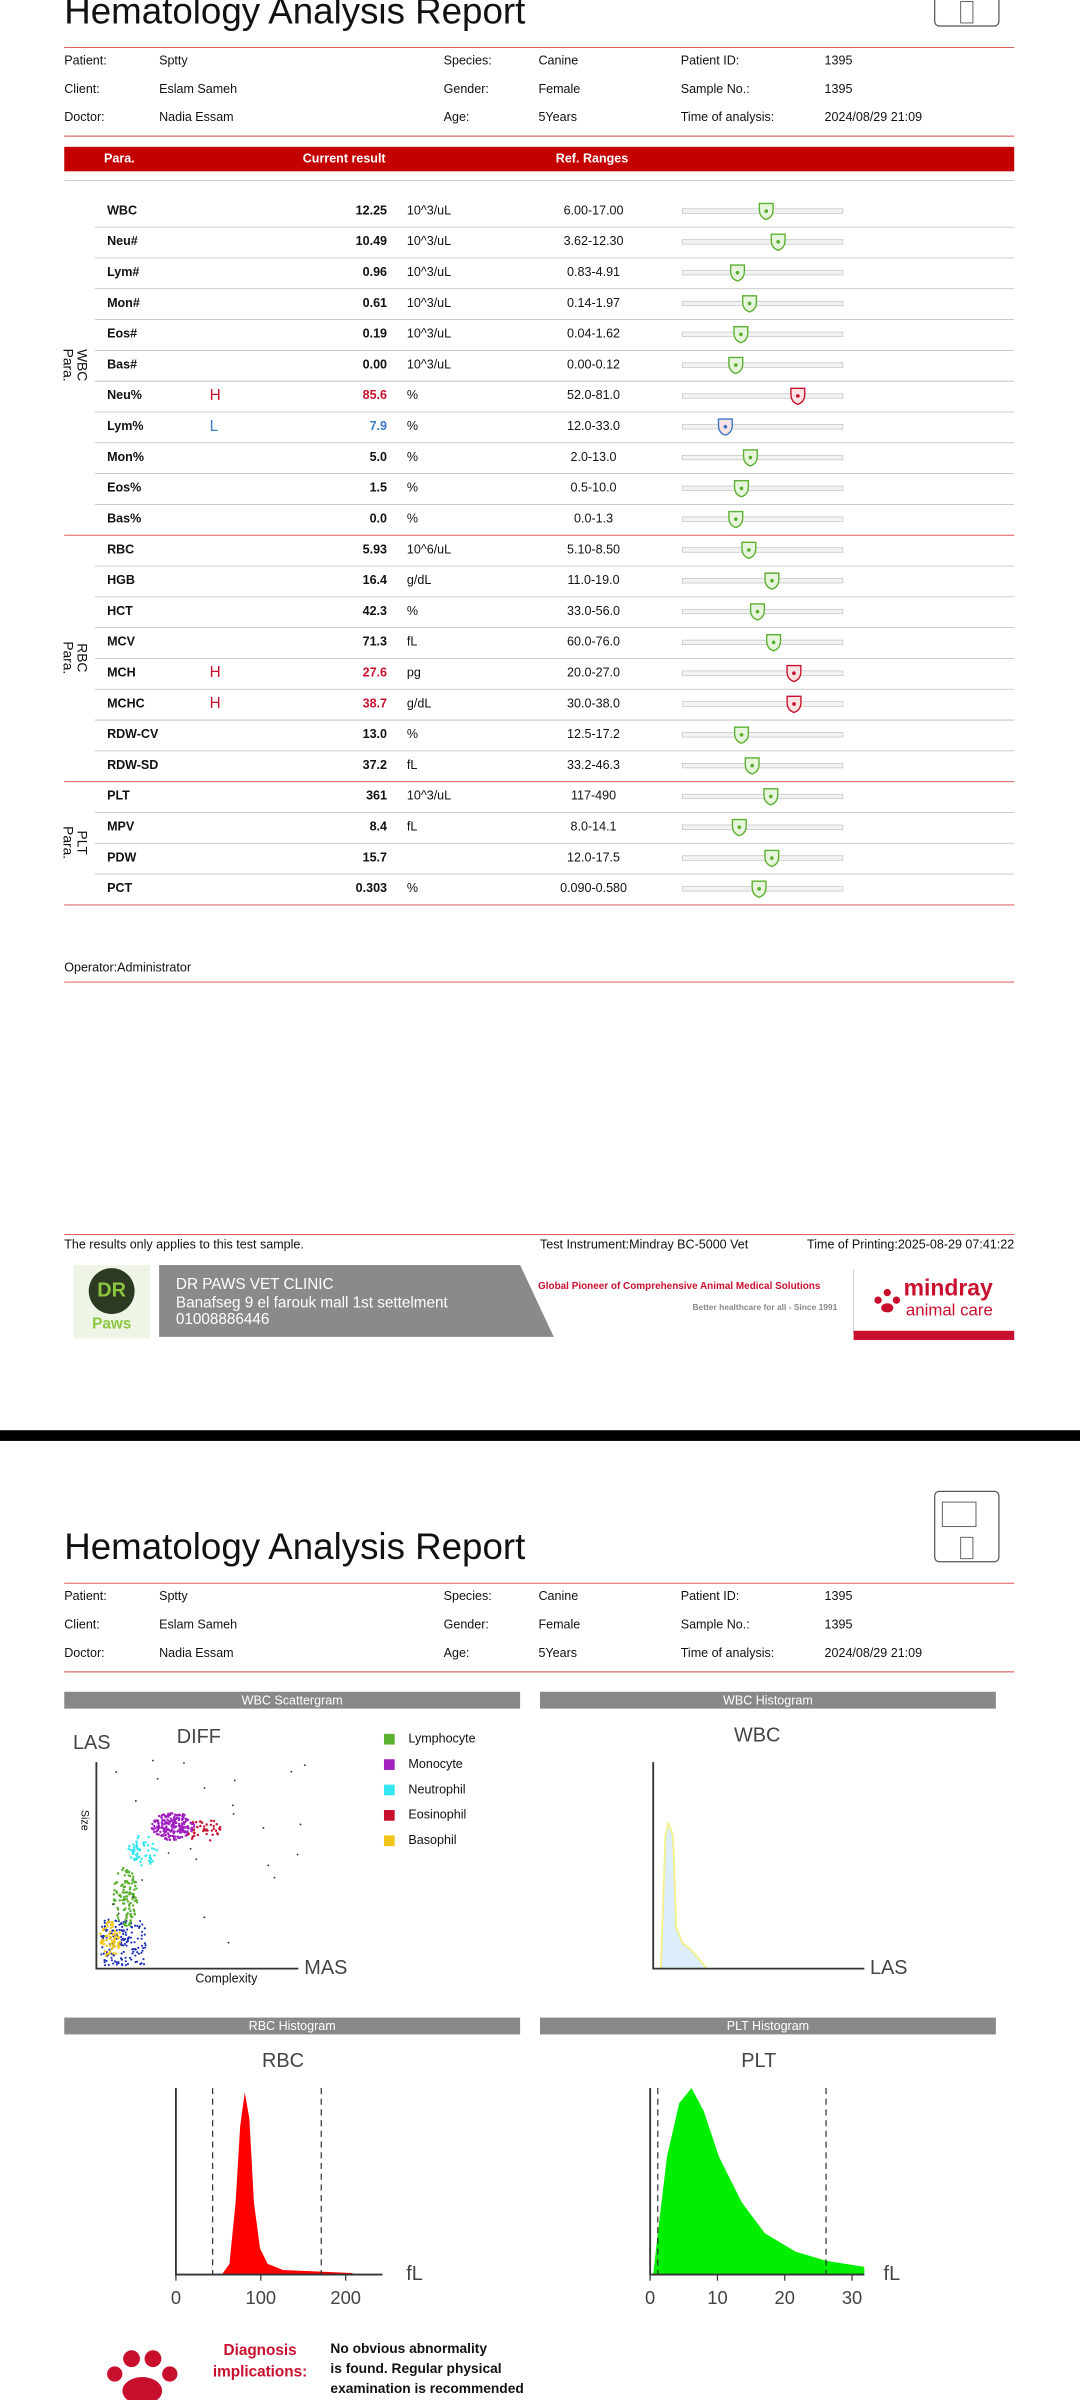 Image resolution: width=1080 pixels, height=2400 pixels. Describe the element at coordinates (419, 580) in the screenshot. I see `unit: g/dL` at that location.